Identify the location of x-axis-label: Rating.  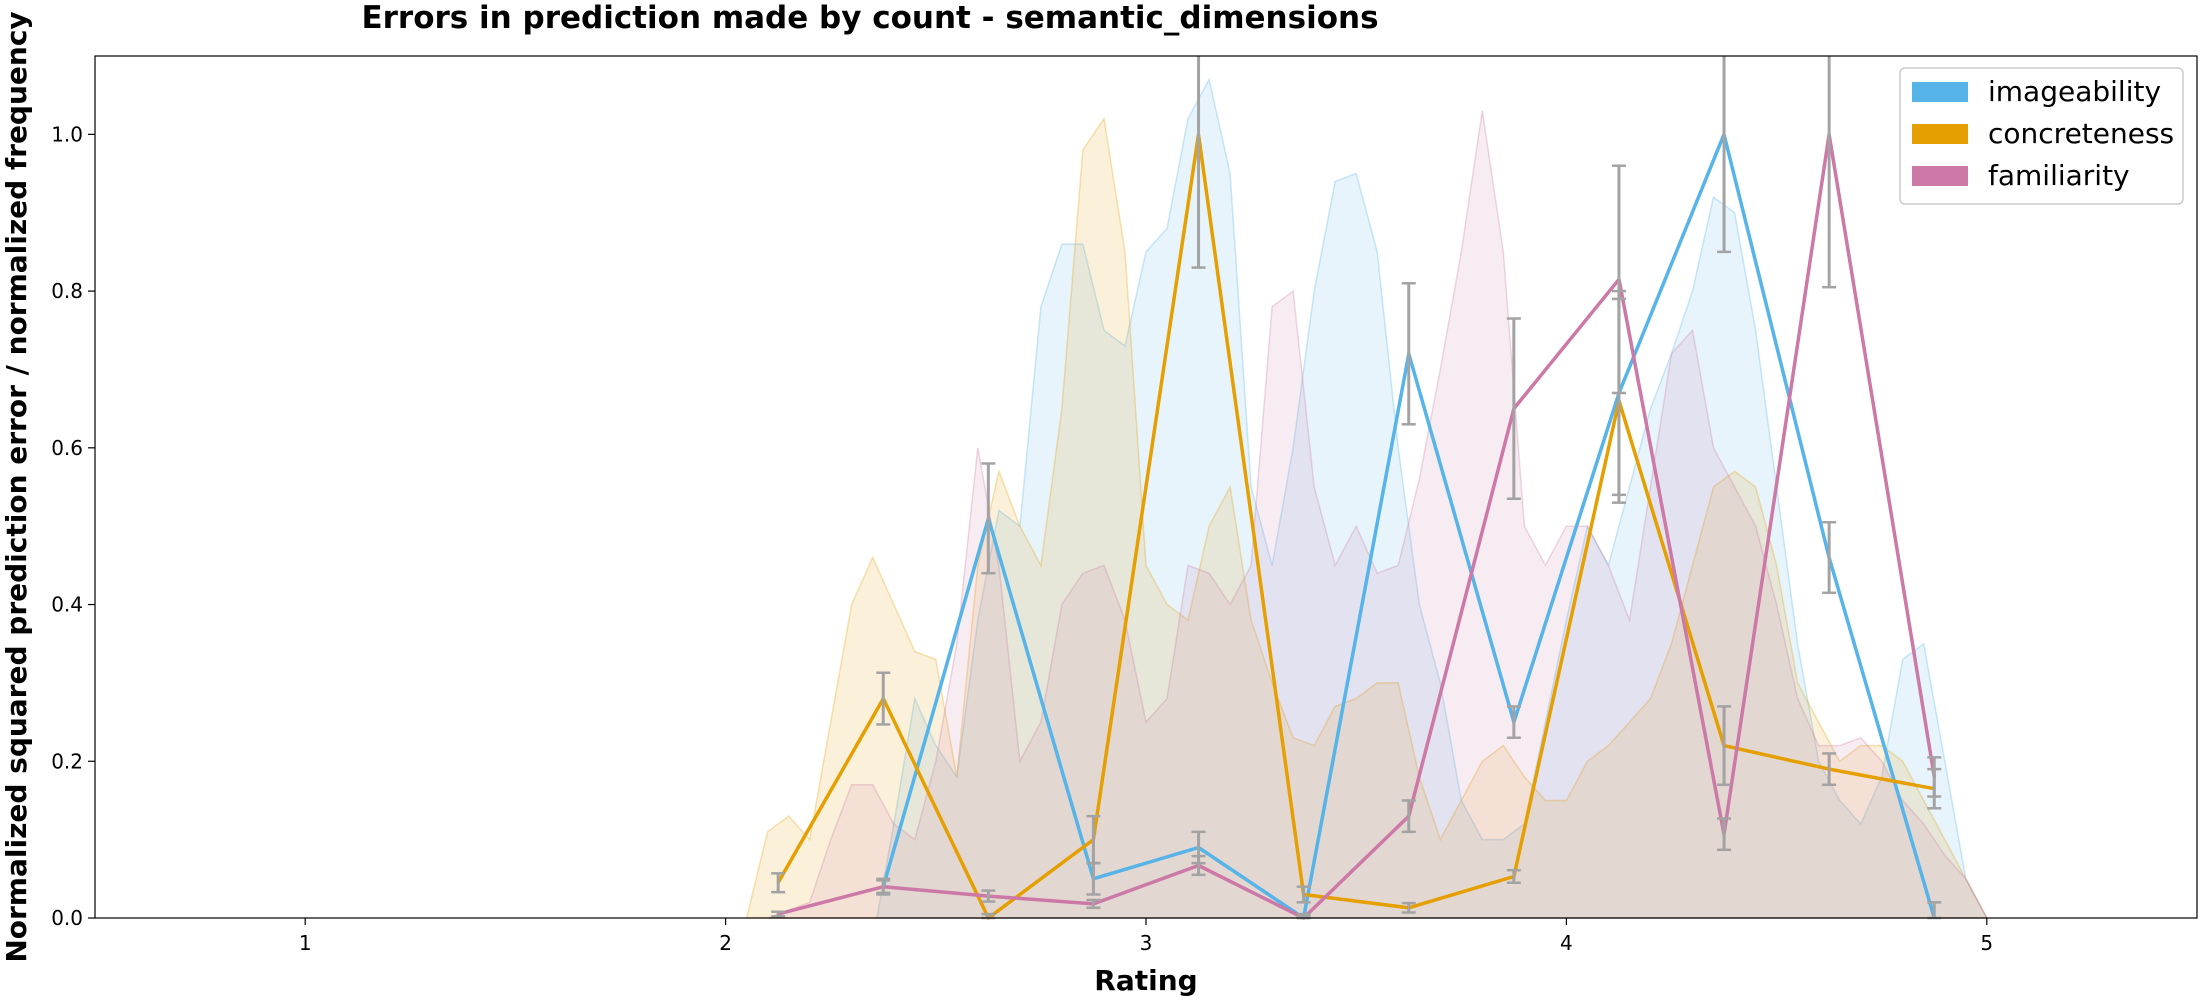
(1145, 980).